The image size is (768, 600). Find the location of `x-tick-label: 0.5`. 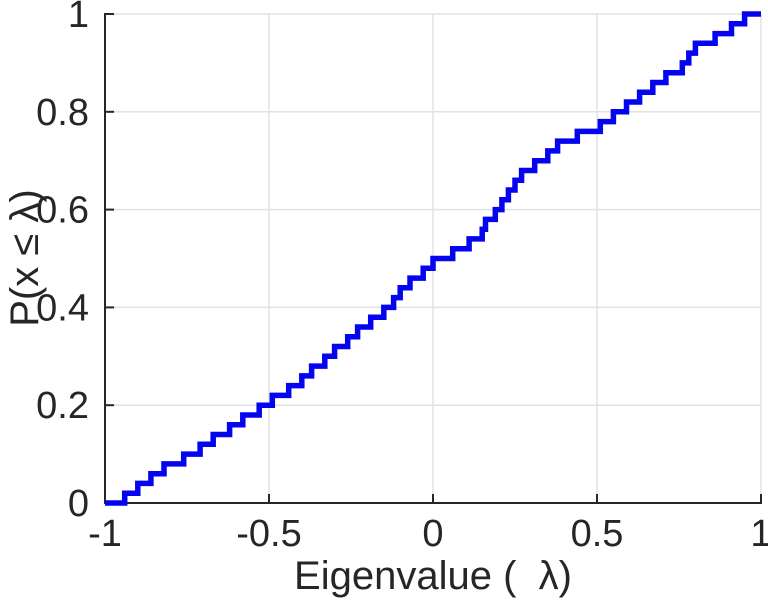

x-tick-label: 0.5 is located at coordinates (597, 534).